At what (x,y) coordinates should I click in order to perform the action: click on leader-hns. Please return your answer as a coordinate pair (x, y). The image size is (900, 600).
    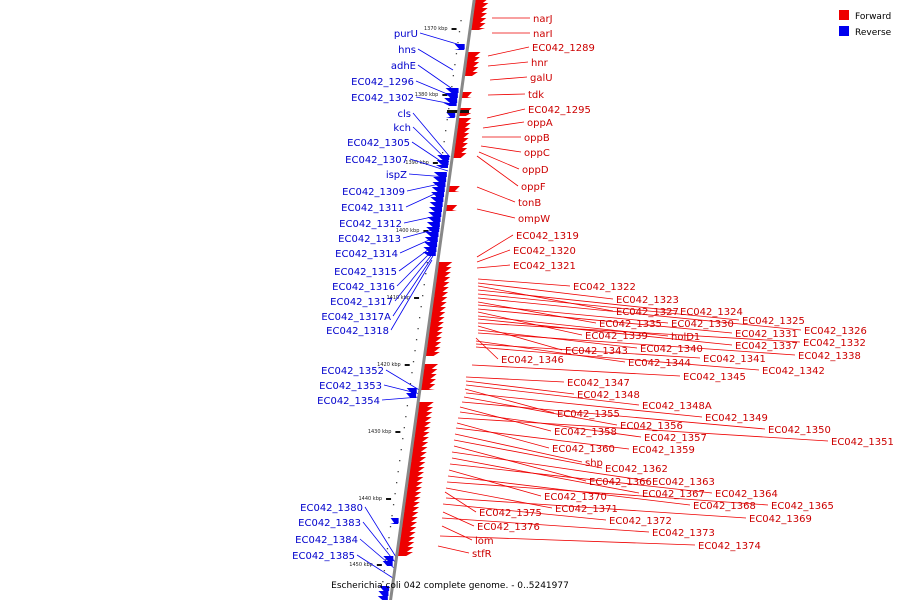
    Looking at the image, I should click on (435, 59).